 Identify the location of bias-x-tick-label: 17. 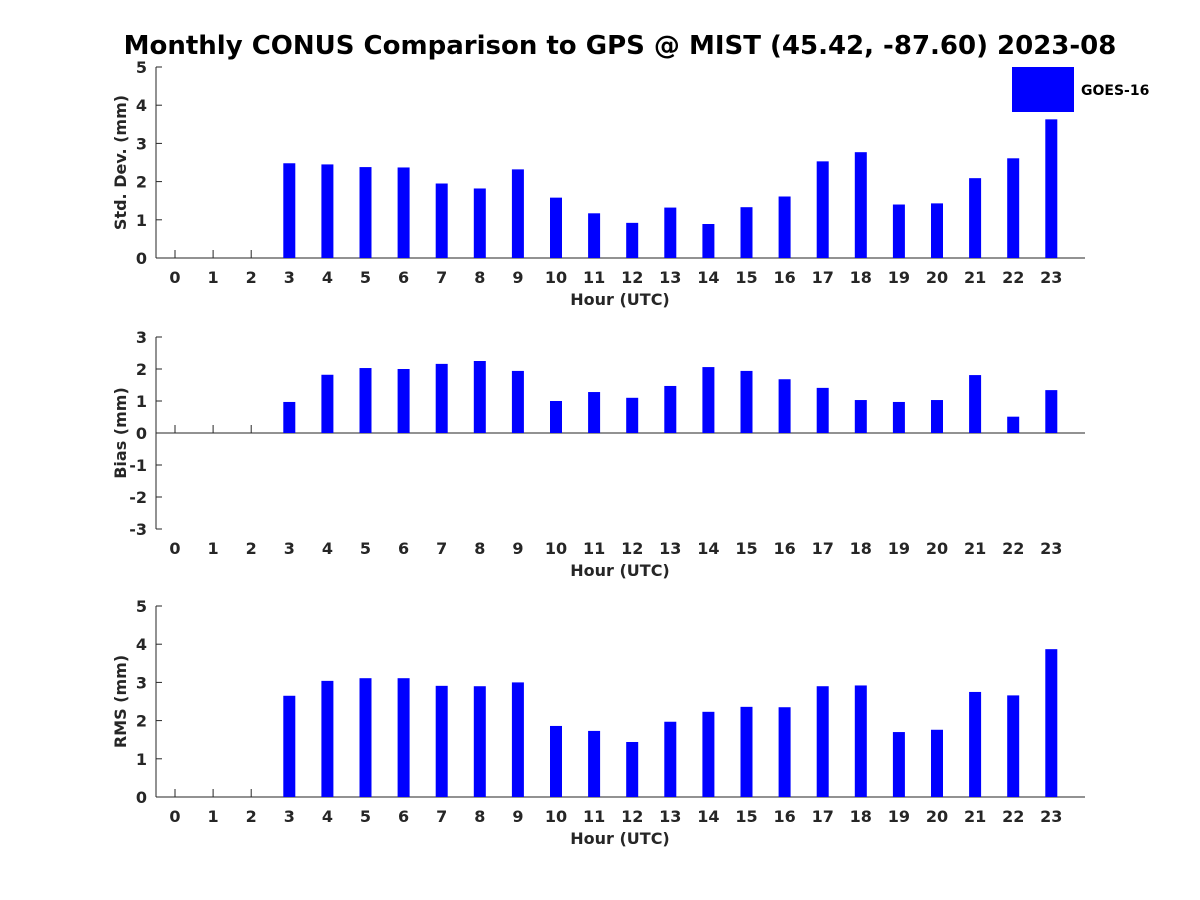
(823, 548).